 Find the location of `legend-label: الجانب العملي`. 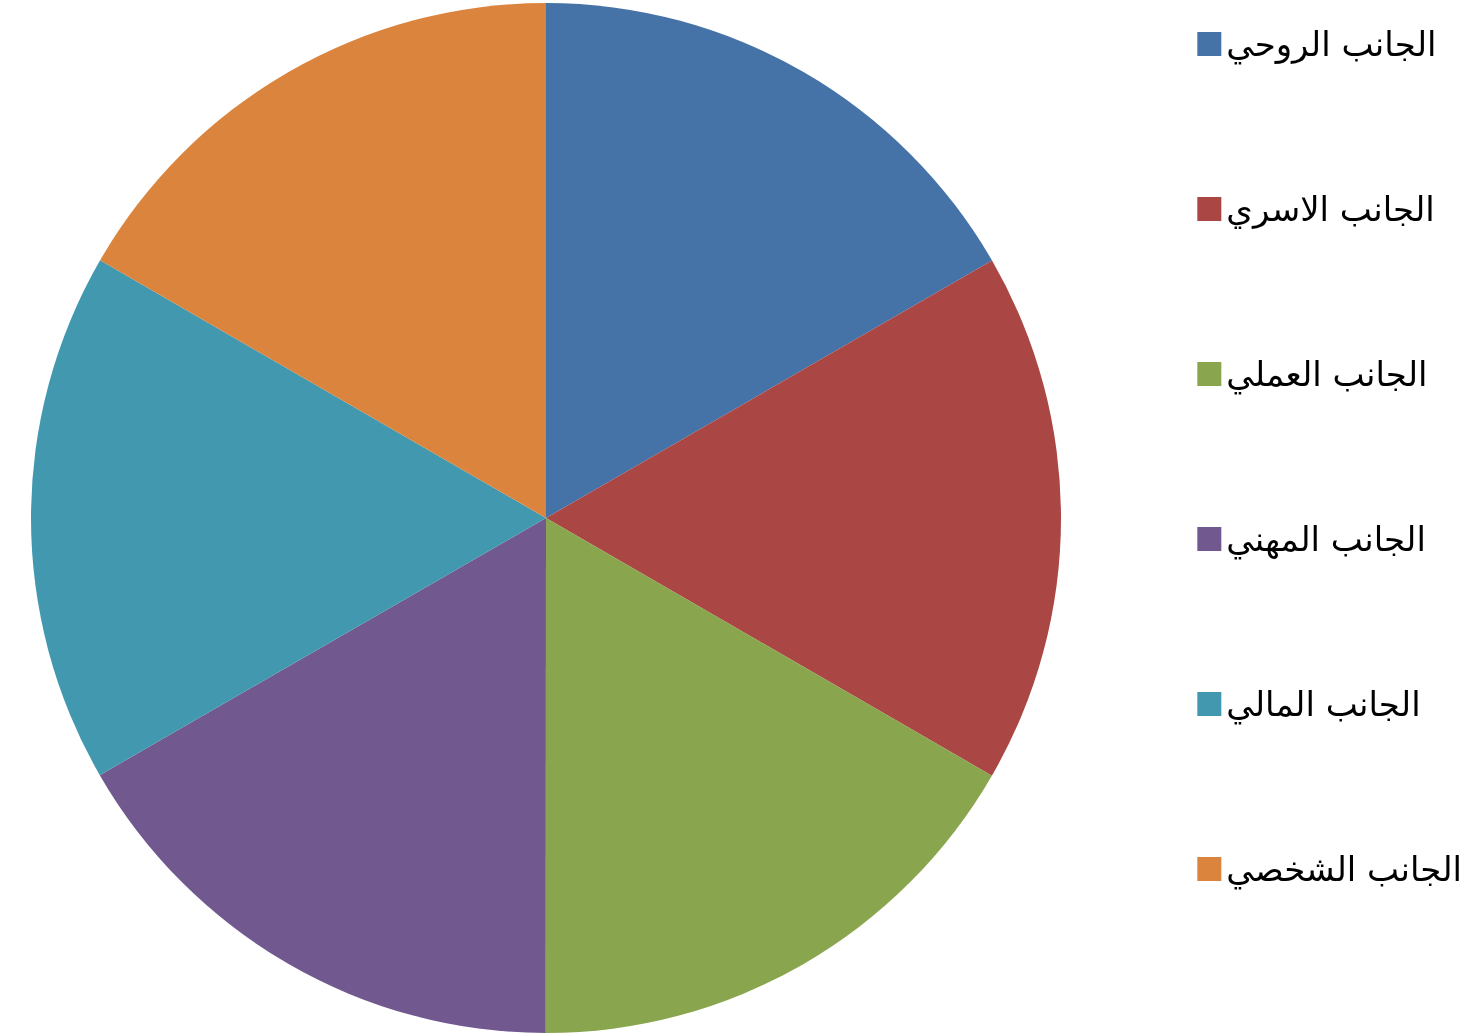

legend-label: الجانب العملي is located at coordinates (1327, 374).